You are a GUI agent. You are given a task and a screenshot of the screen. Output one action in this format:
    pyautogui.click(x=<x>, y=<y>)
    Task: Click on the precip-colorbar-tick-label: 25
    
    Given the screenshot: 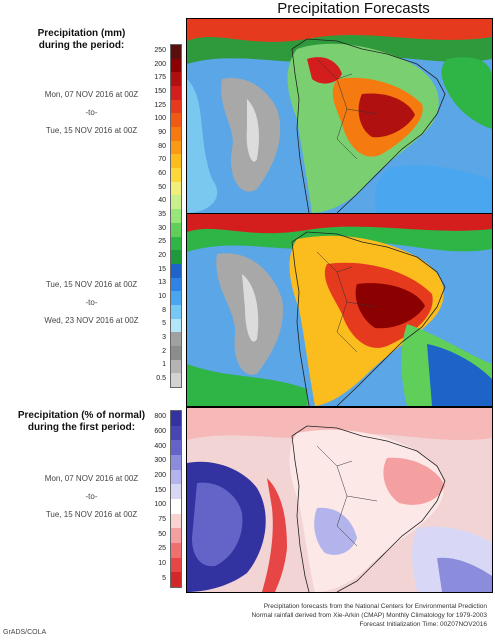 What is the action you would take?
    pyautogui.click(x=162, y=242)
    